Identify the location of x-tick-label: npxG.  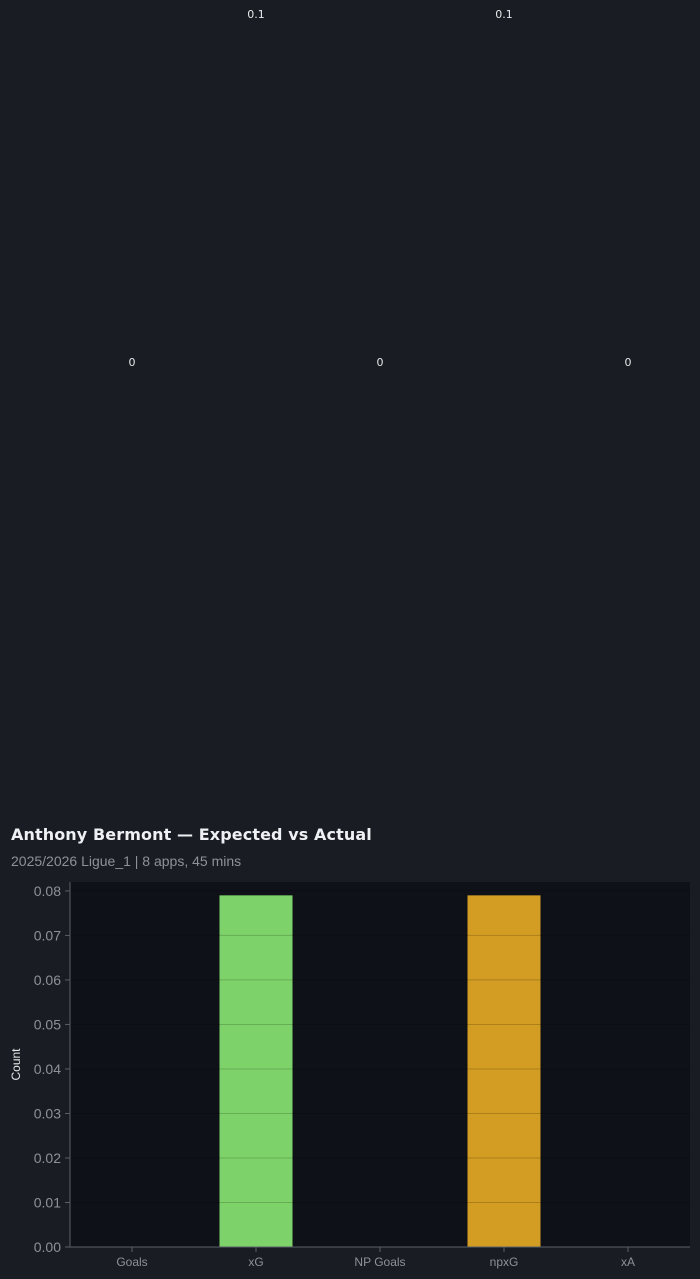
(504, 1262).